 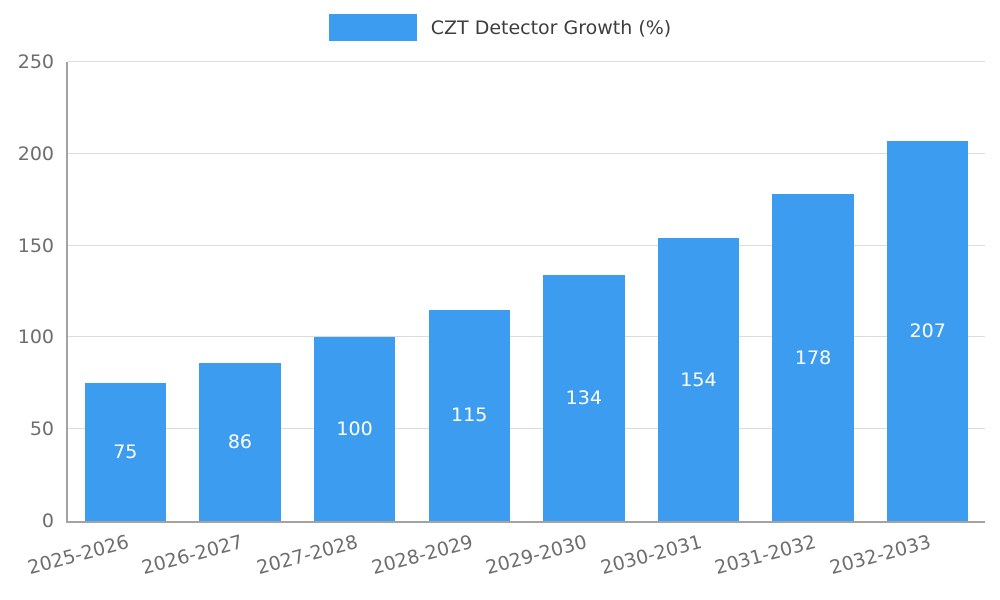 I want to click on bar-value-label: 75, so click(x=125, y=452).